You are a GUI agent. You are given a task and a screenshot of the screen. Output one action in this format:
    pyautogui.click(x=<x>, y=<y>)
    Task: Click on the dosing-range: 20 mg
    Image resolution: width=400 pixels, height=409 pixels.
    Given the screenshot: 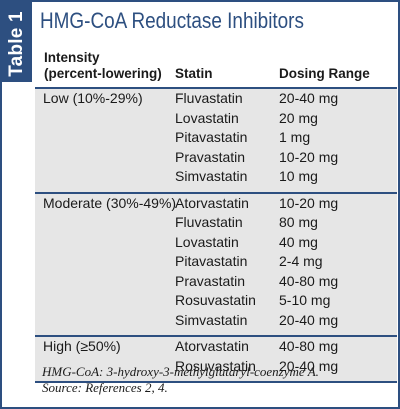 What is the action you would take?
    pyautogui.click(x=298, y=117)
    